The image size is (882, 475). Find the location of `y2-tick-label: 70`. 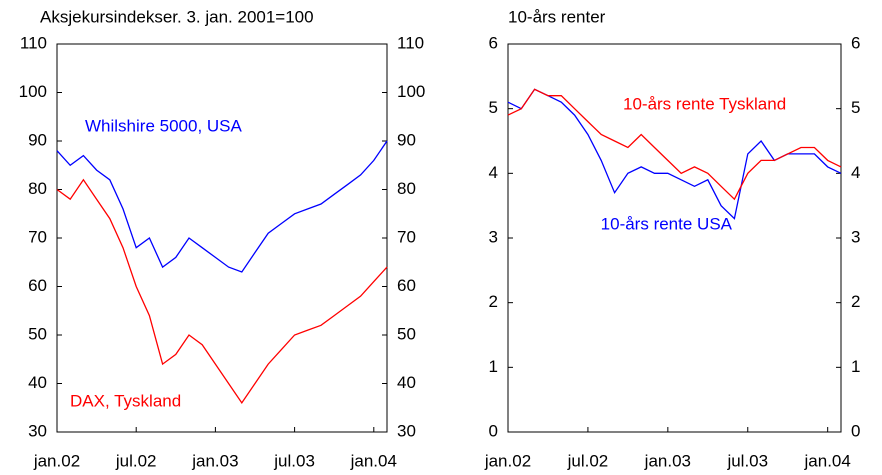

y2-tick-label: 70 is located at coordinates (406, 236).